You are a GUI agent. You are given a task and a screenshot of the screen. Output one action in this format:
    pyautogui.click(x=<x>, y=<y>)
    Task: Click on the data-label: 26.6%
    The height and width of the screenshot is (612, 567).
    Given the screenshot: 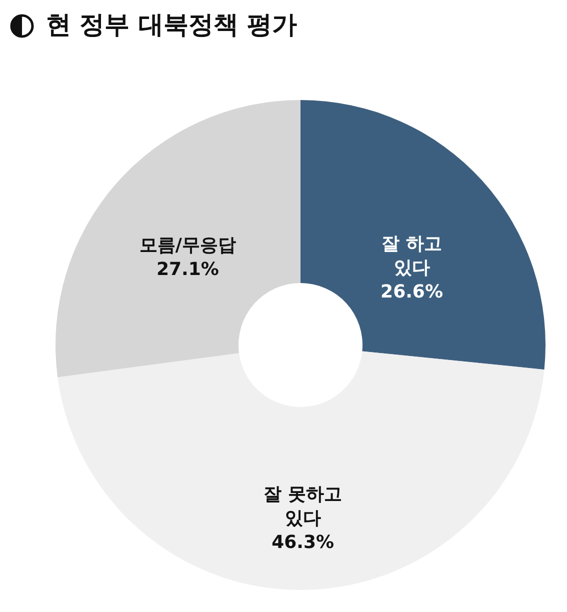 What is the action you would take?
    pyautogui.click(x=411, y=291)
    